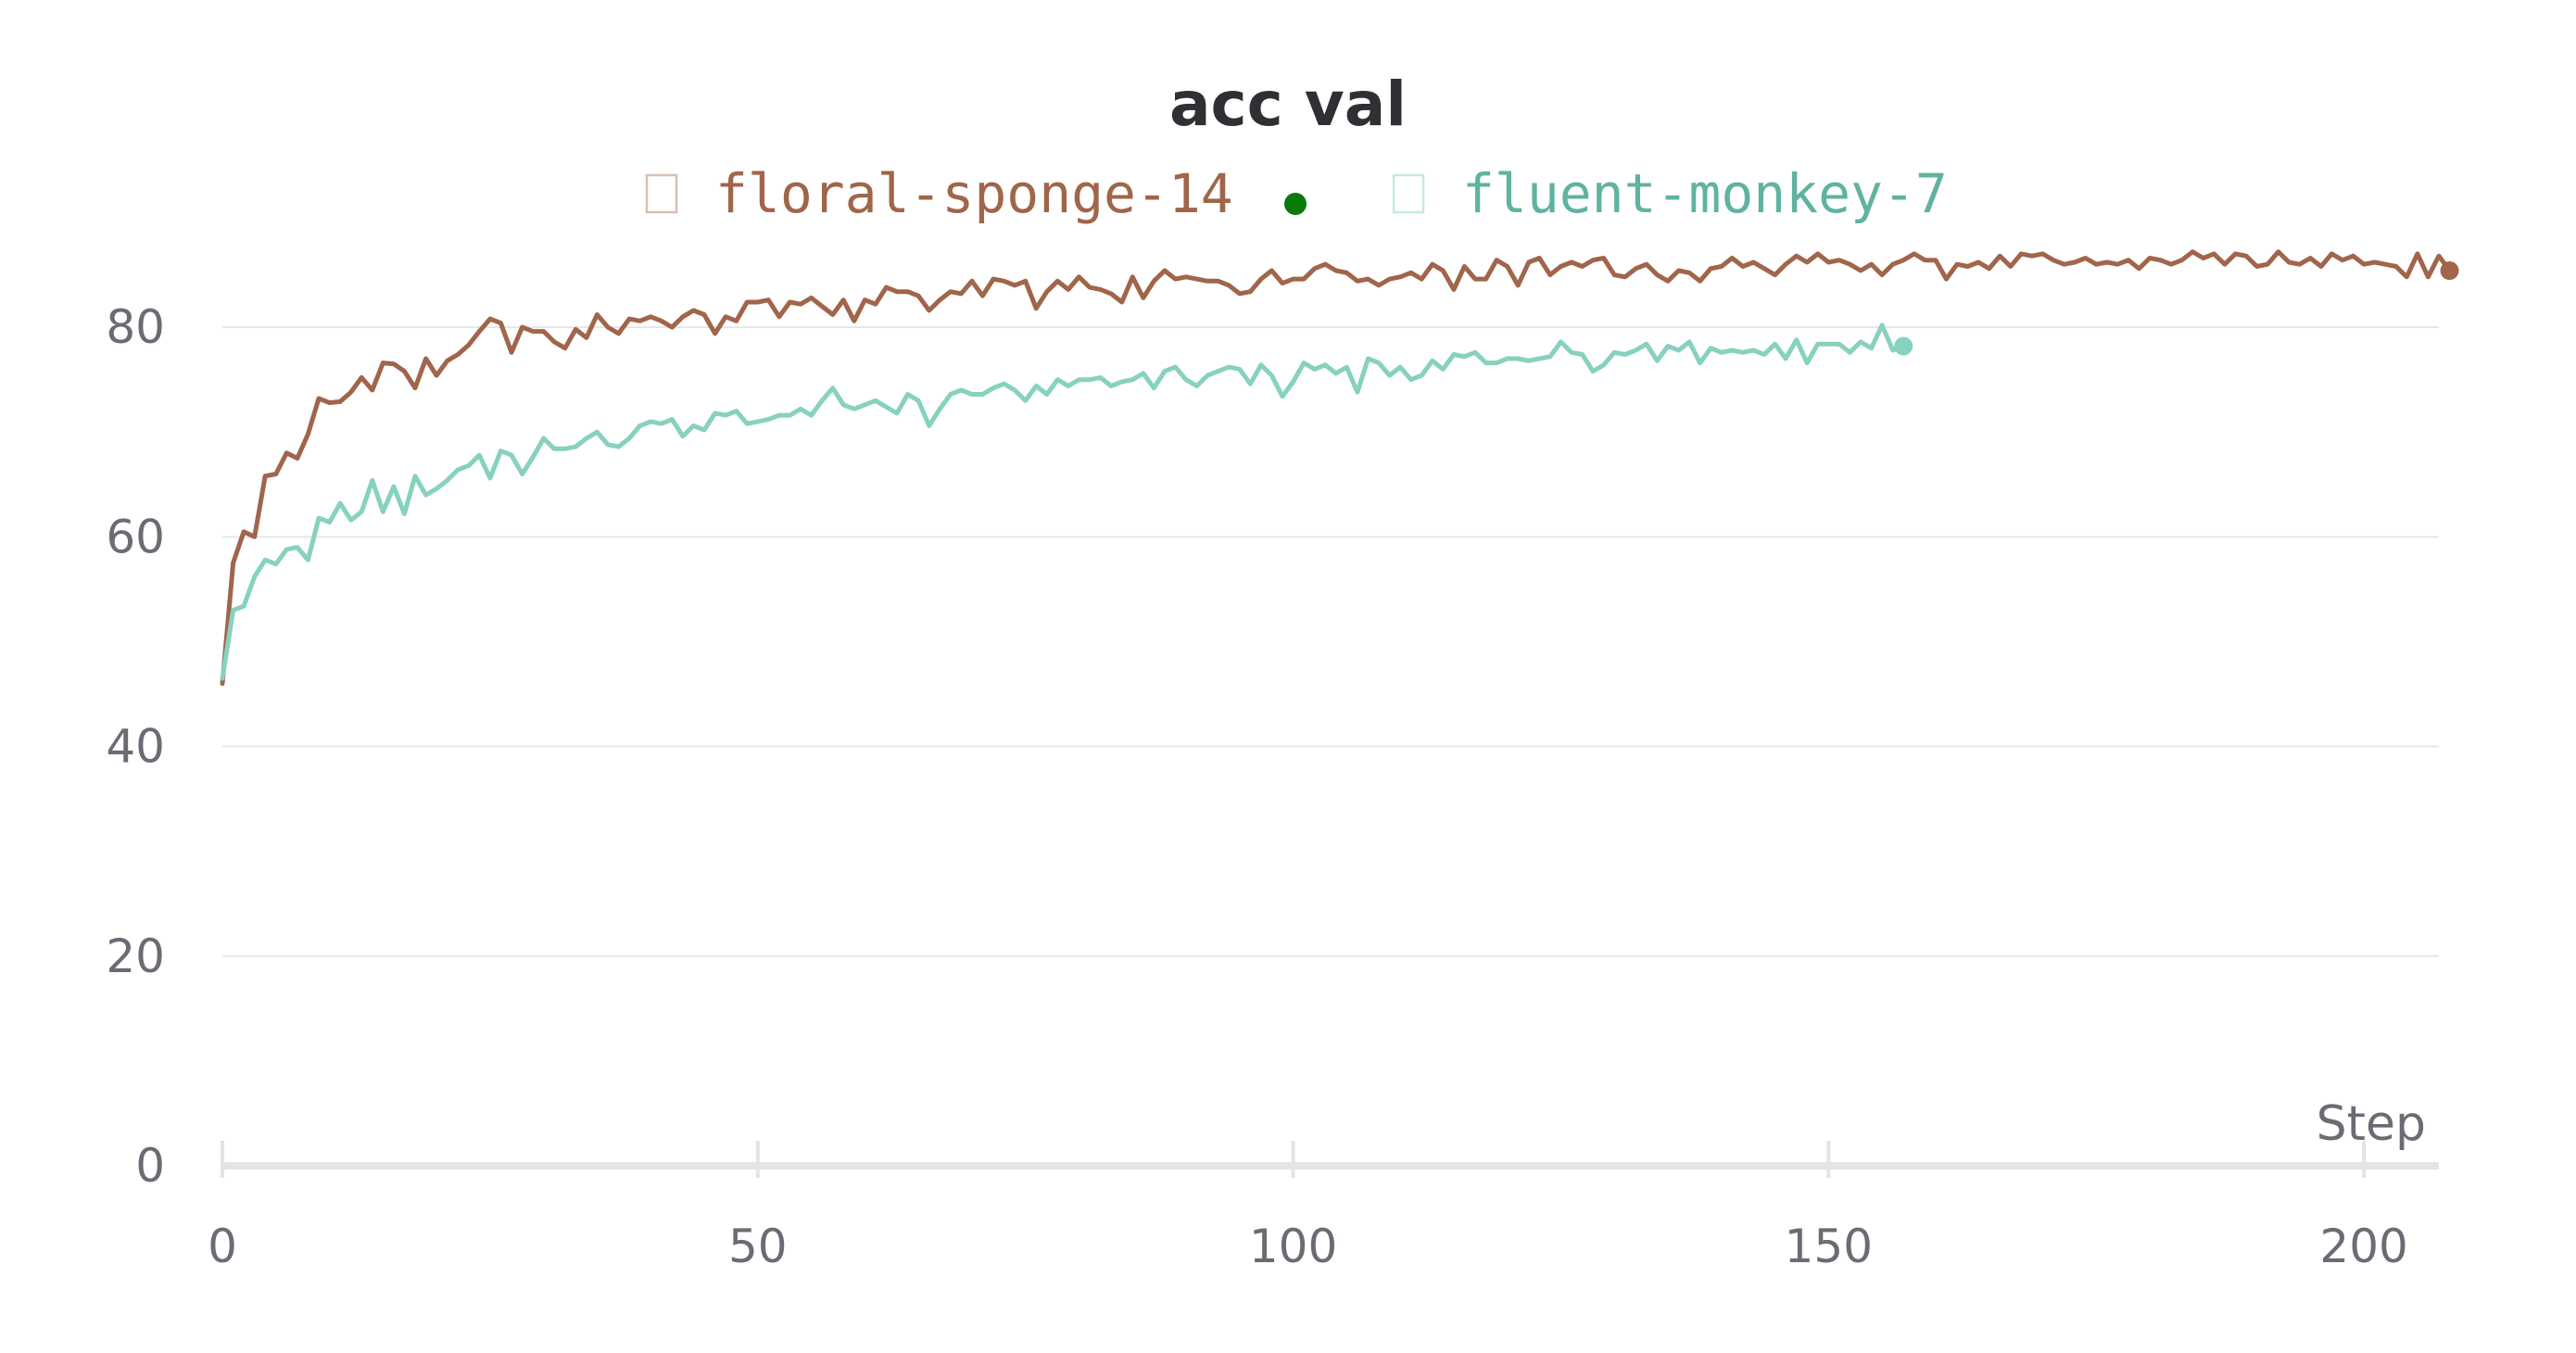 The height and width of the screenshot is (1353, 2576). Describe the element at coordinates (1295, 204) in the screenshot. I see `run-status-dot` at that location.